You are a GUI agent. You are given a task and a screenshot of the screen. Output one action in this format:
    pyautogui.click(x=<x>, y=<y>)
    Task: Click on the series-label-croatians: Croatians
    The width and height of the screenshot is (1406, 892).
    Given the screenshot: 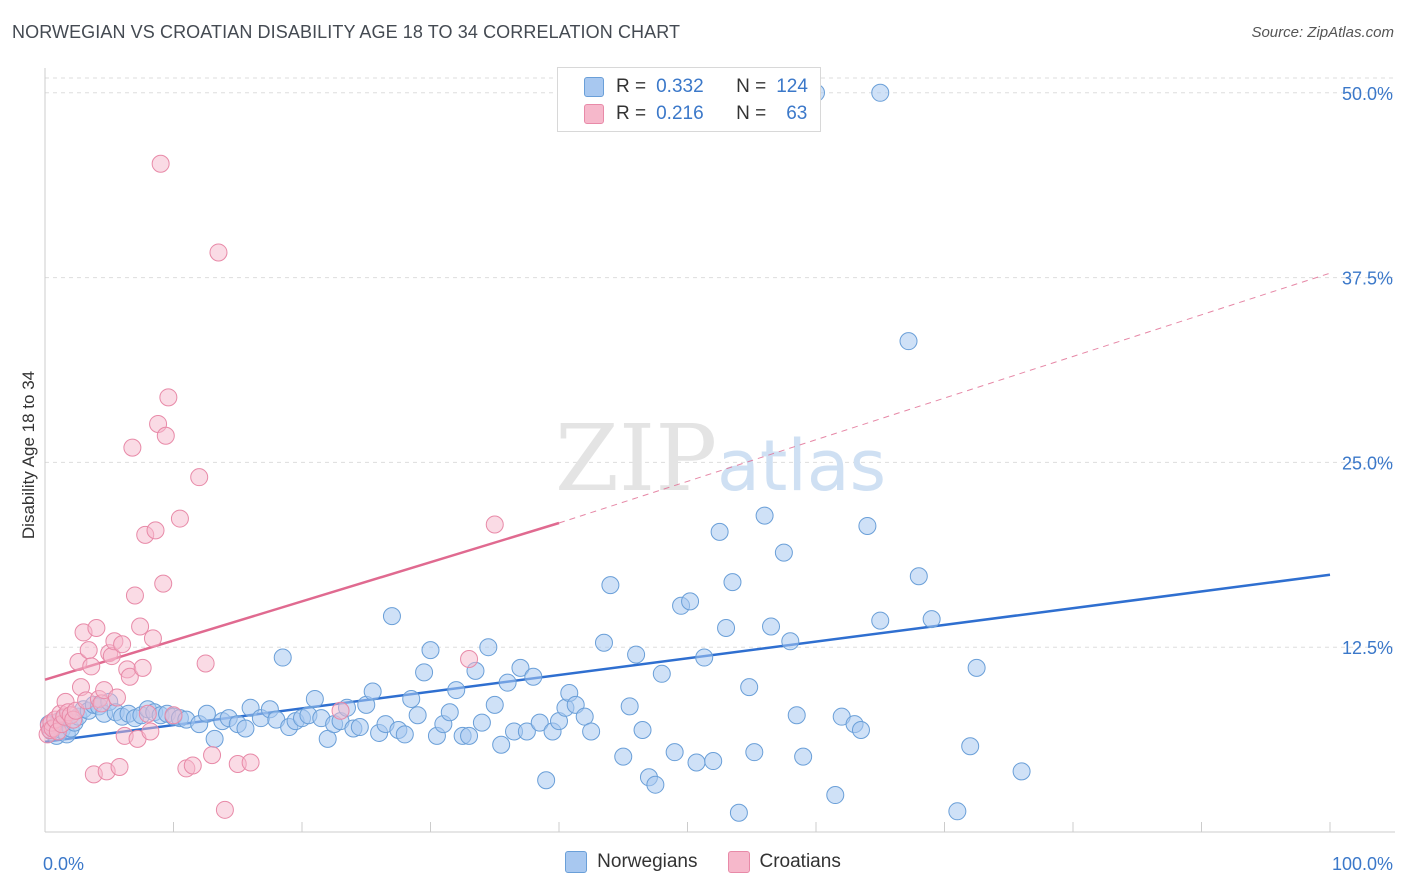 What is the action you would take?
    pyautogui.click(x=800, y=861)
    